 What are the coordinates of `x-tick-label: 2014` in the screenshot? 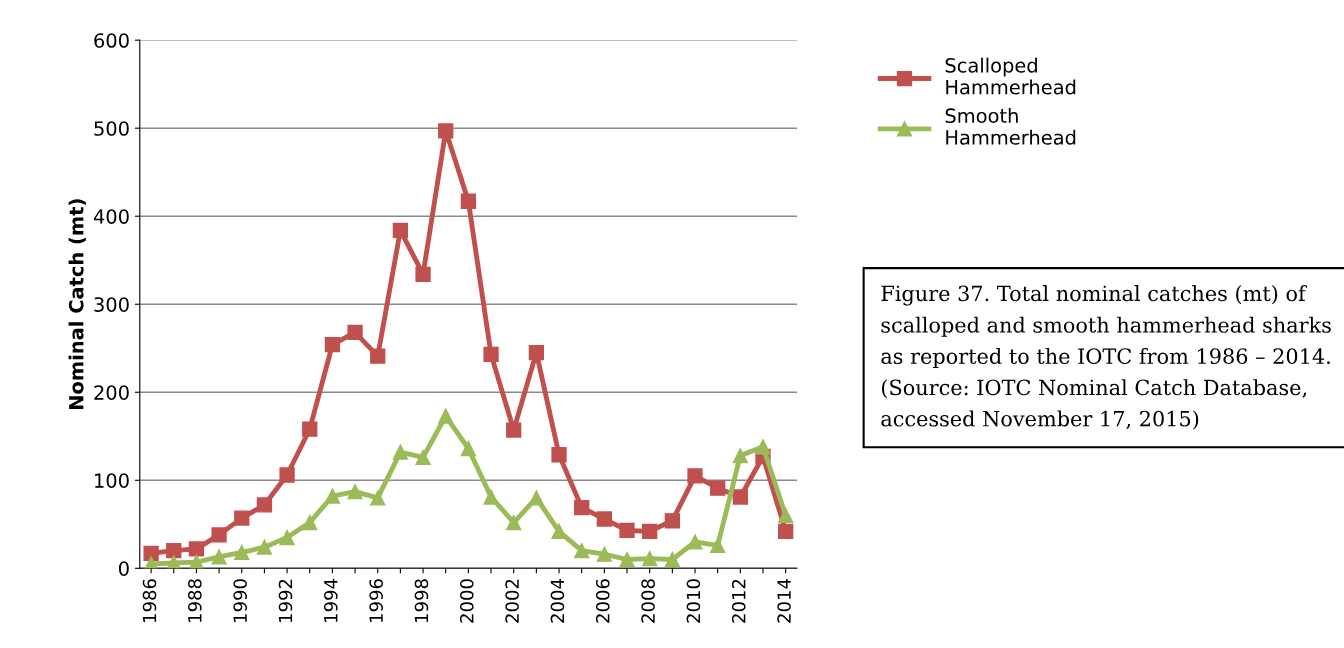 It's located at (784, 601).